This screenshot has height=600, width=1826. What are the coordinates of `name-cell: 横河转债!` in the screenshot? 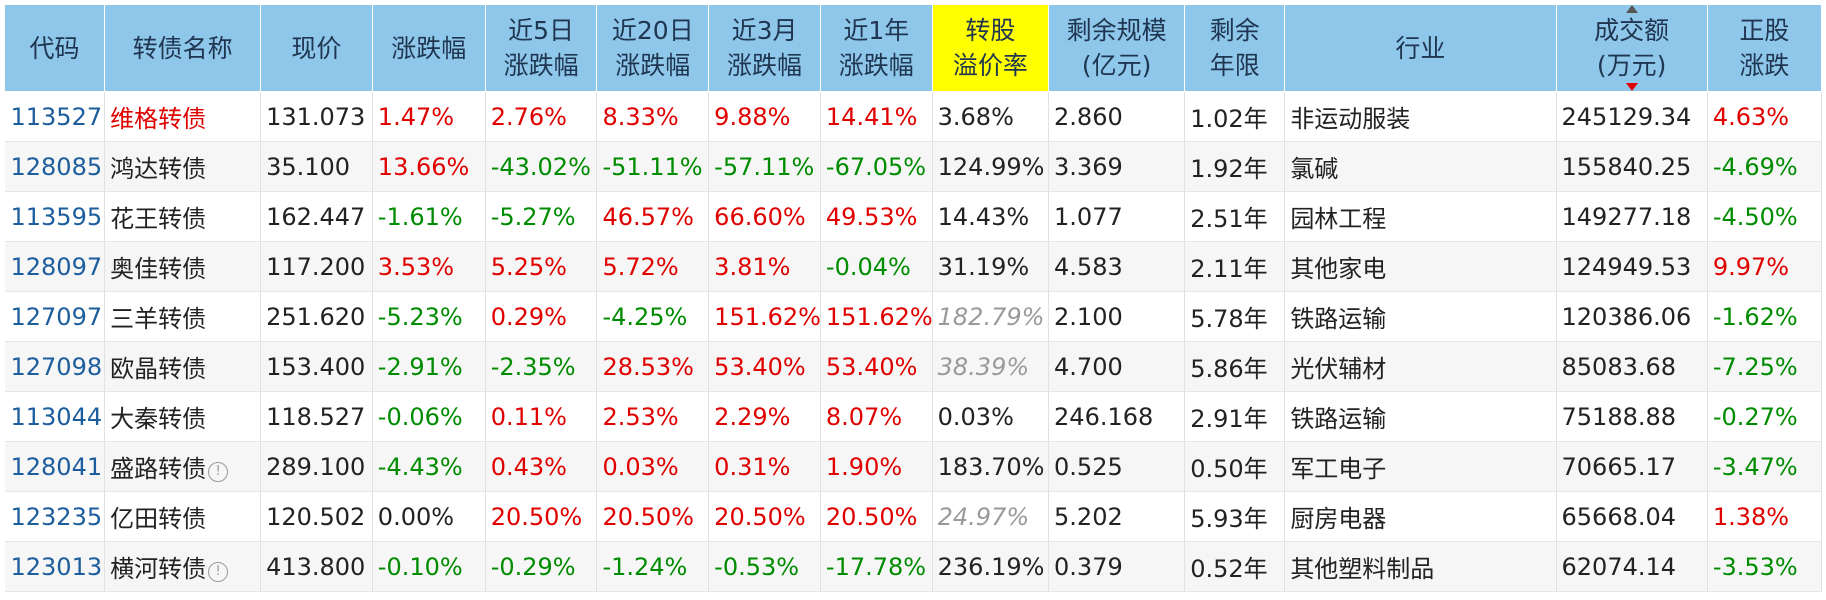 It's located at (183, 566).